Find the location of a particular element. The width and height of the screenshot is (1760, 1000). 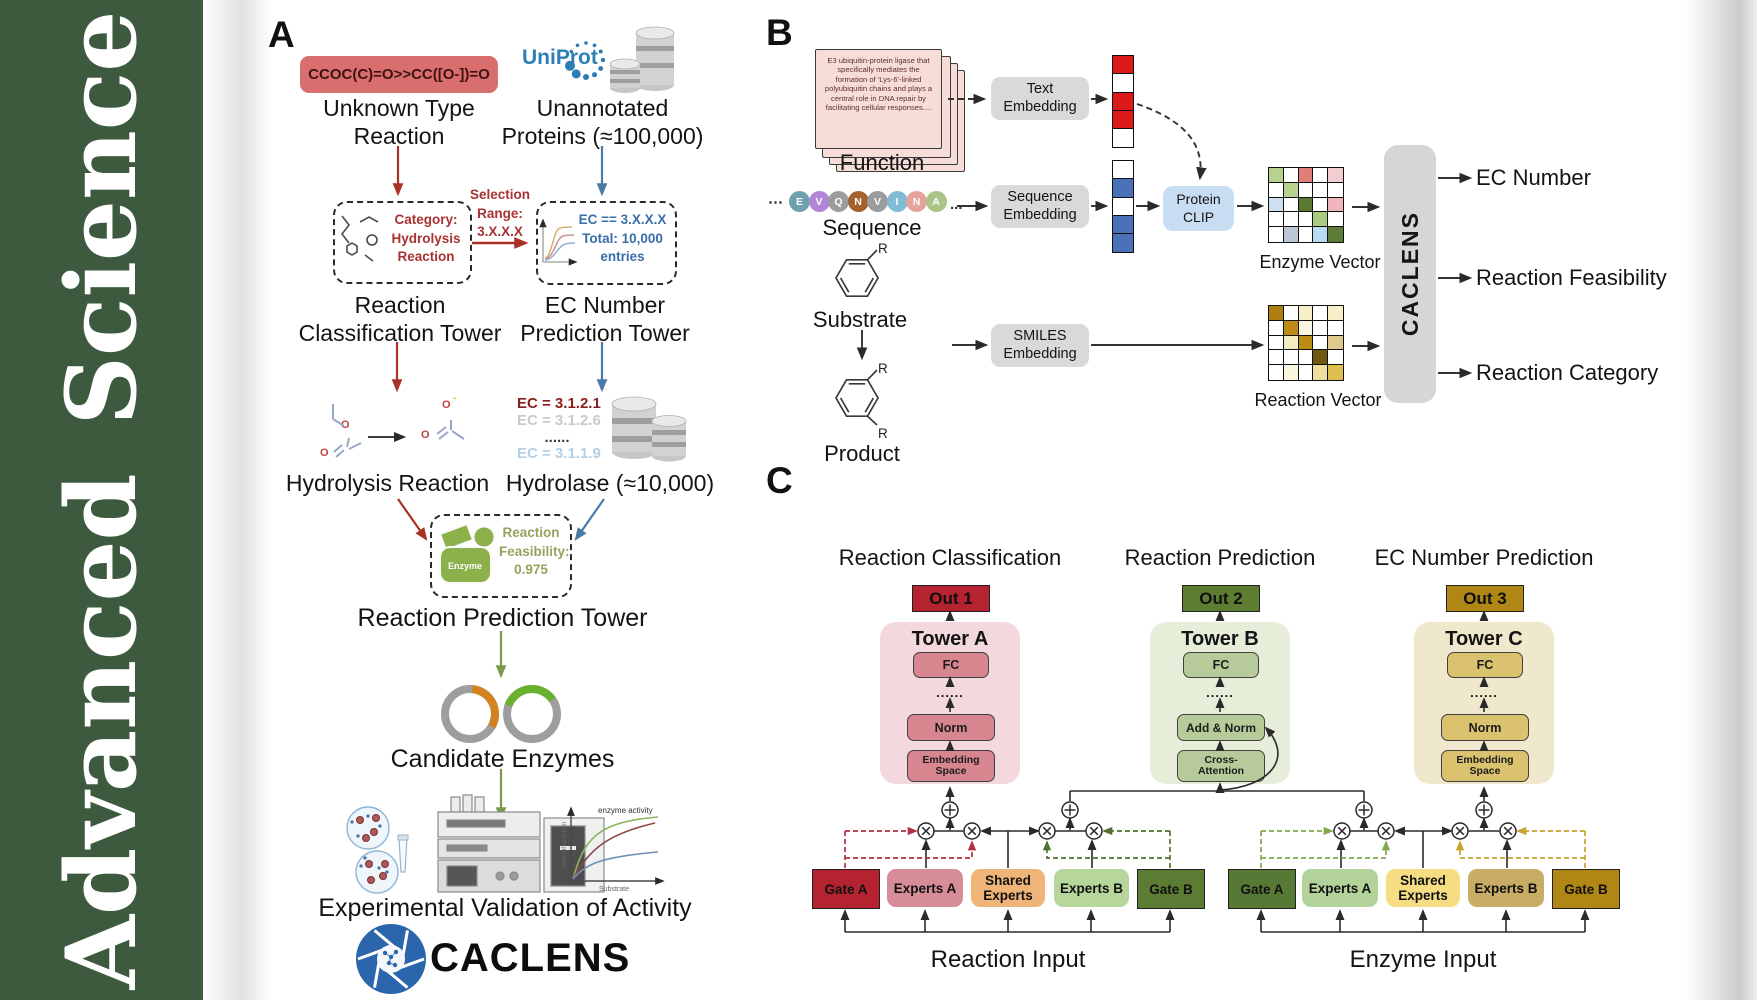

panel-a-label: A is located at coordinates (281, 34).